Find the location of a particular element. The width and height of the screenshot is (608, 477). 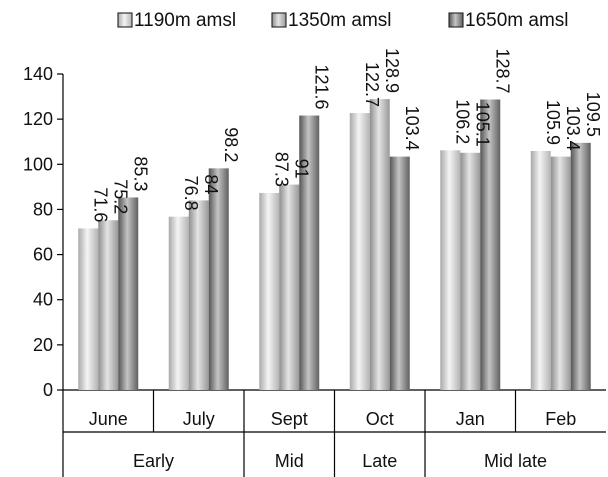

legend: 1190m amsl 1350m amsl 1650m amsl is located at coordinates (343, 20).